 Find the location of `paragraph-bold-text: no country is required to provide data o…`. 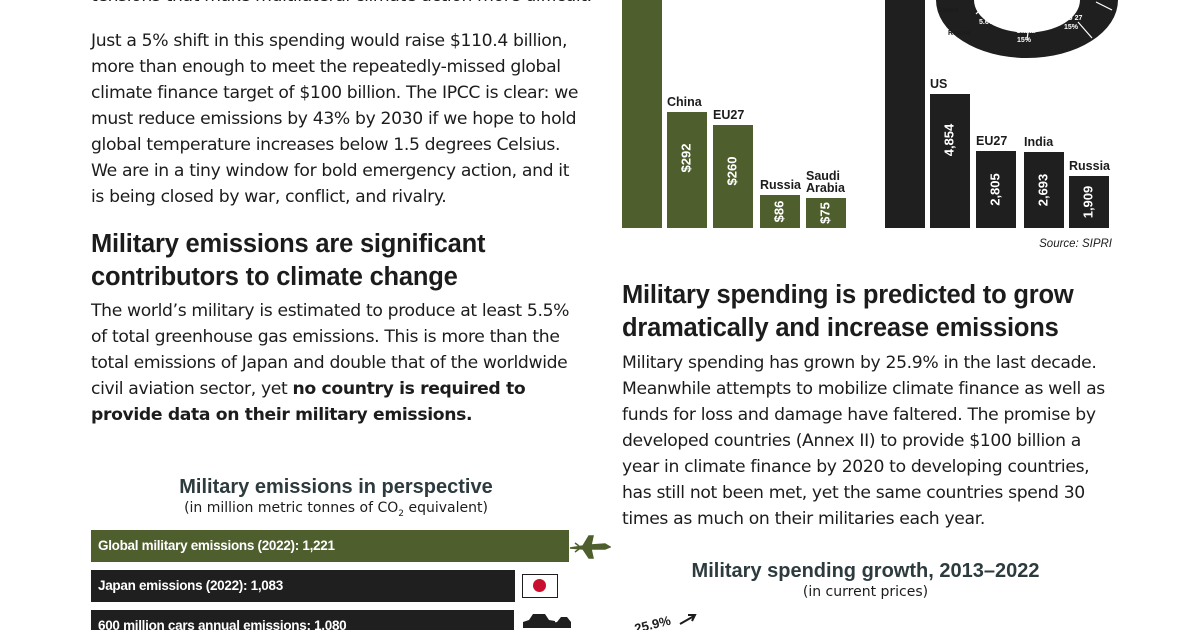

paragraph-bold-text: no country is required to provide data o… is located at coordinates (308, 402).